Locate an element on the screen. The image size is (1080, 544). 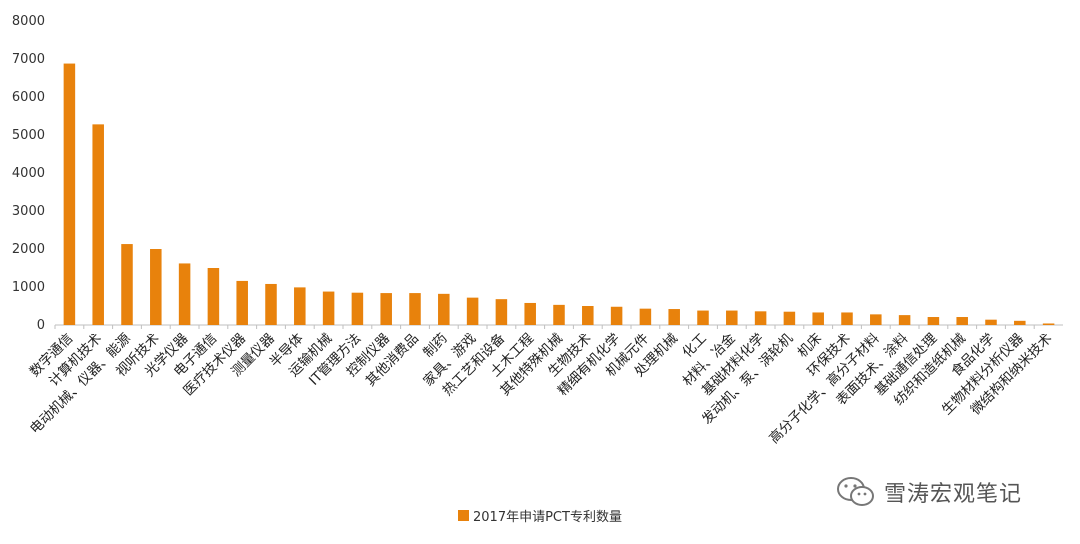
y-tick-label: 6000 is located at coordinates (28, 97).